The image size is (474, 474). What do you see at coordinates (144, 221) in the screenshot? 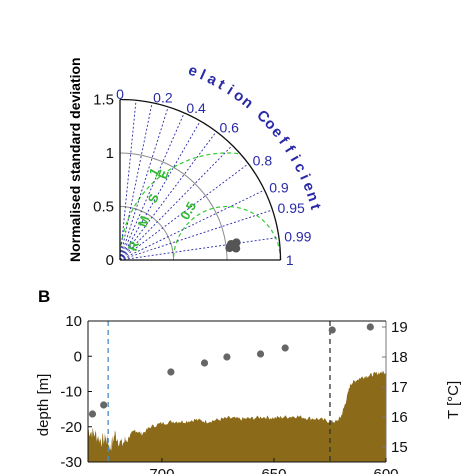
I see `rmse-label-letter: M` at bounding box center [144, 221].